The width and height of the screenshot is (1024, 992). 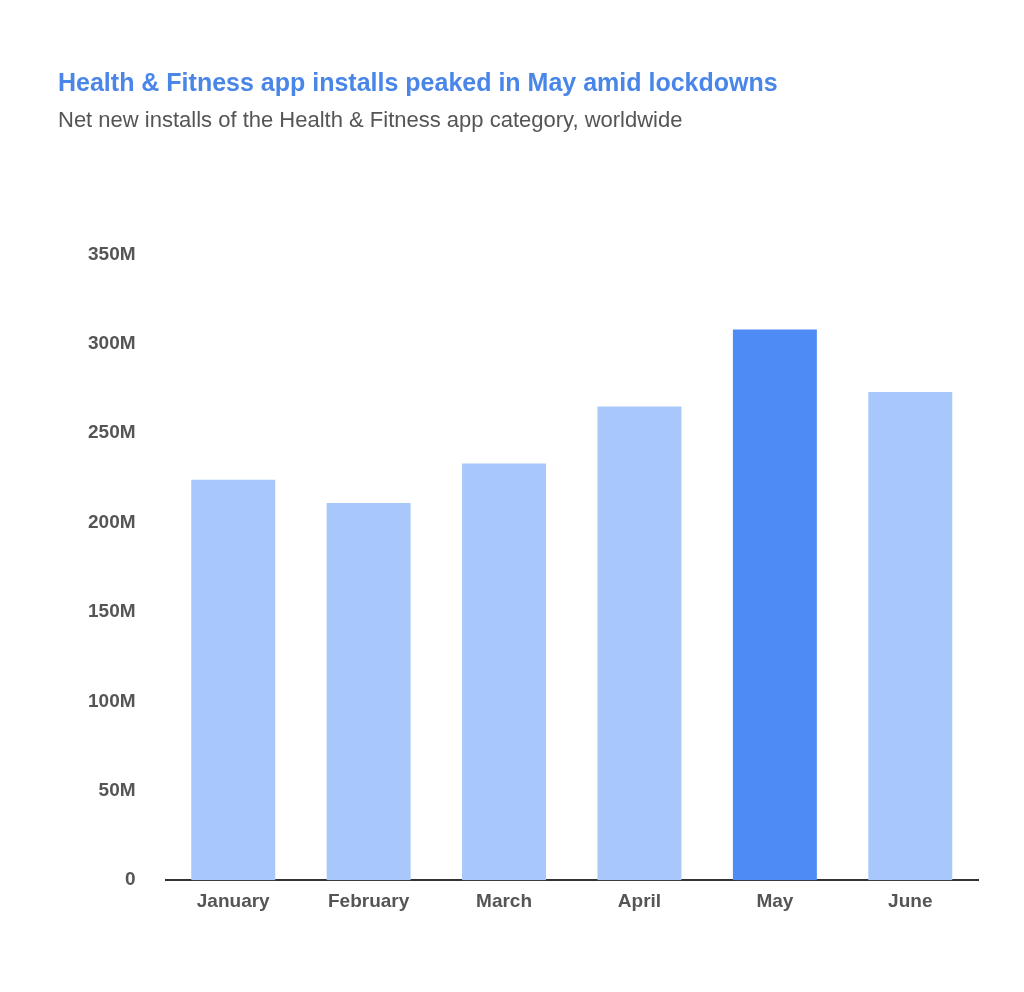 I want to click on chart-subtitle: Net new installs of the Health & Fitness app category, worldwide, so click(x=371, y=120).